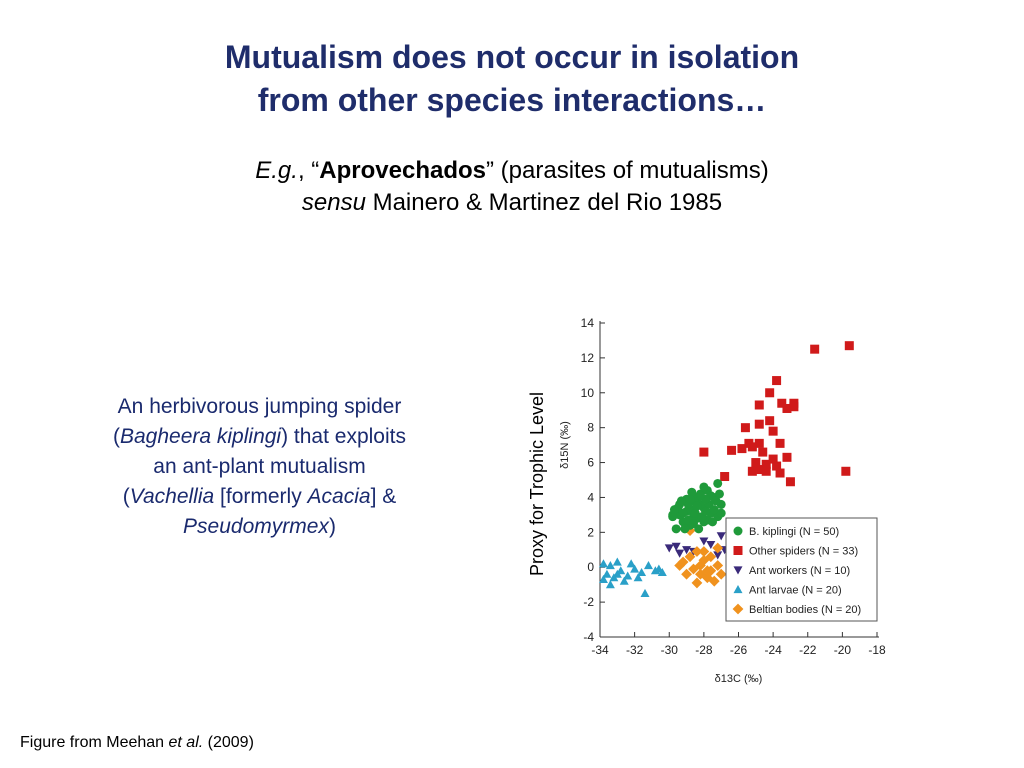  Describe the element at coordinates (565, 445) in the screenshot. I see `y-axis-label: δ15N (‰)` at that location.